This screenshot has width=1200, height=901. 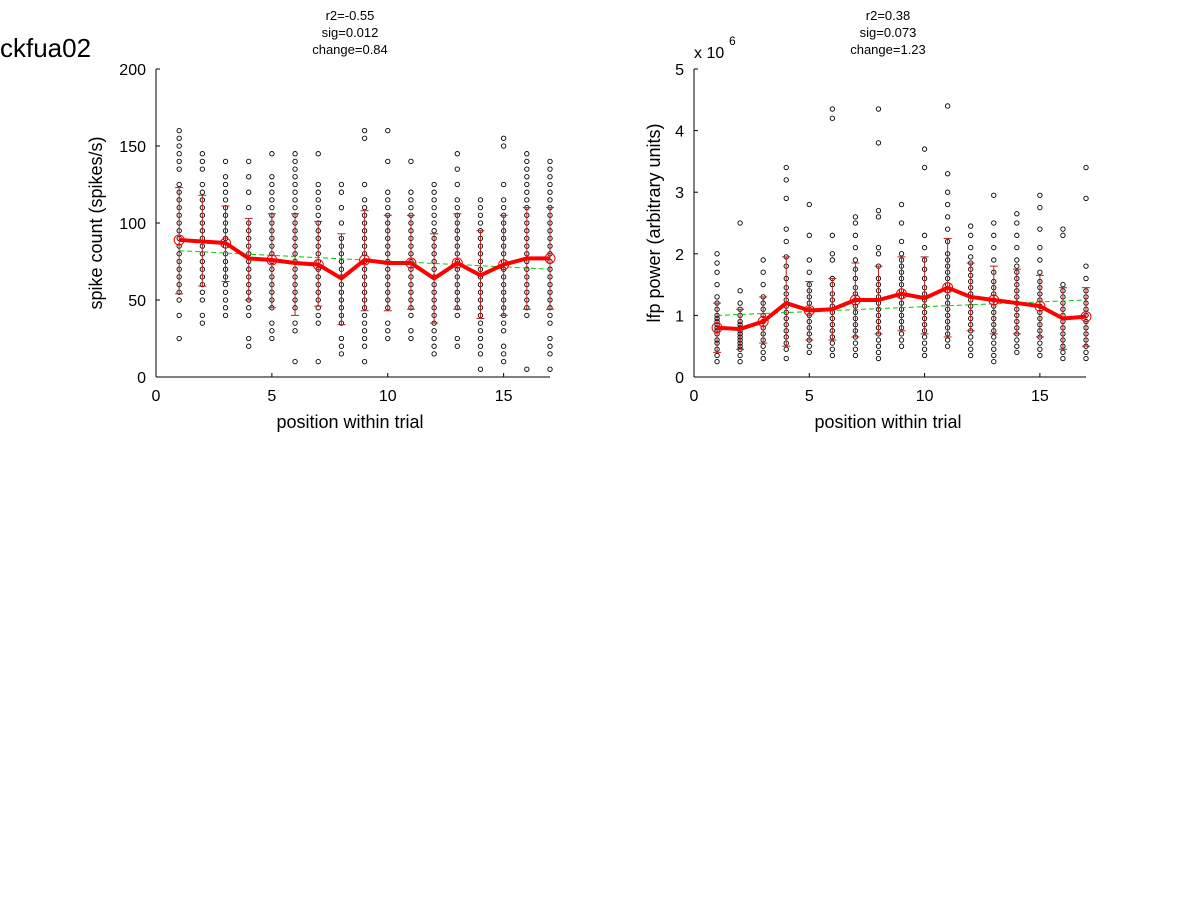 I want to click on x-tick-label: 0, so click(x=156, y=396).